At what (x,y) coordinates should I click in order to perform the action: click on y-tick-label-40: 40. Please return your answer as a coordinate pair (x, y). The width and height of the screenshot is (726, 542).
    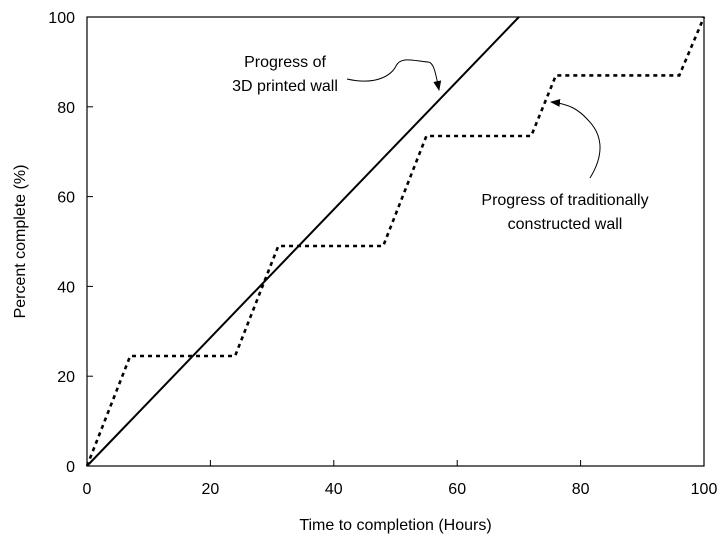
    Looking at the image, I should click on (66, 287).